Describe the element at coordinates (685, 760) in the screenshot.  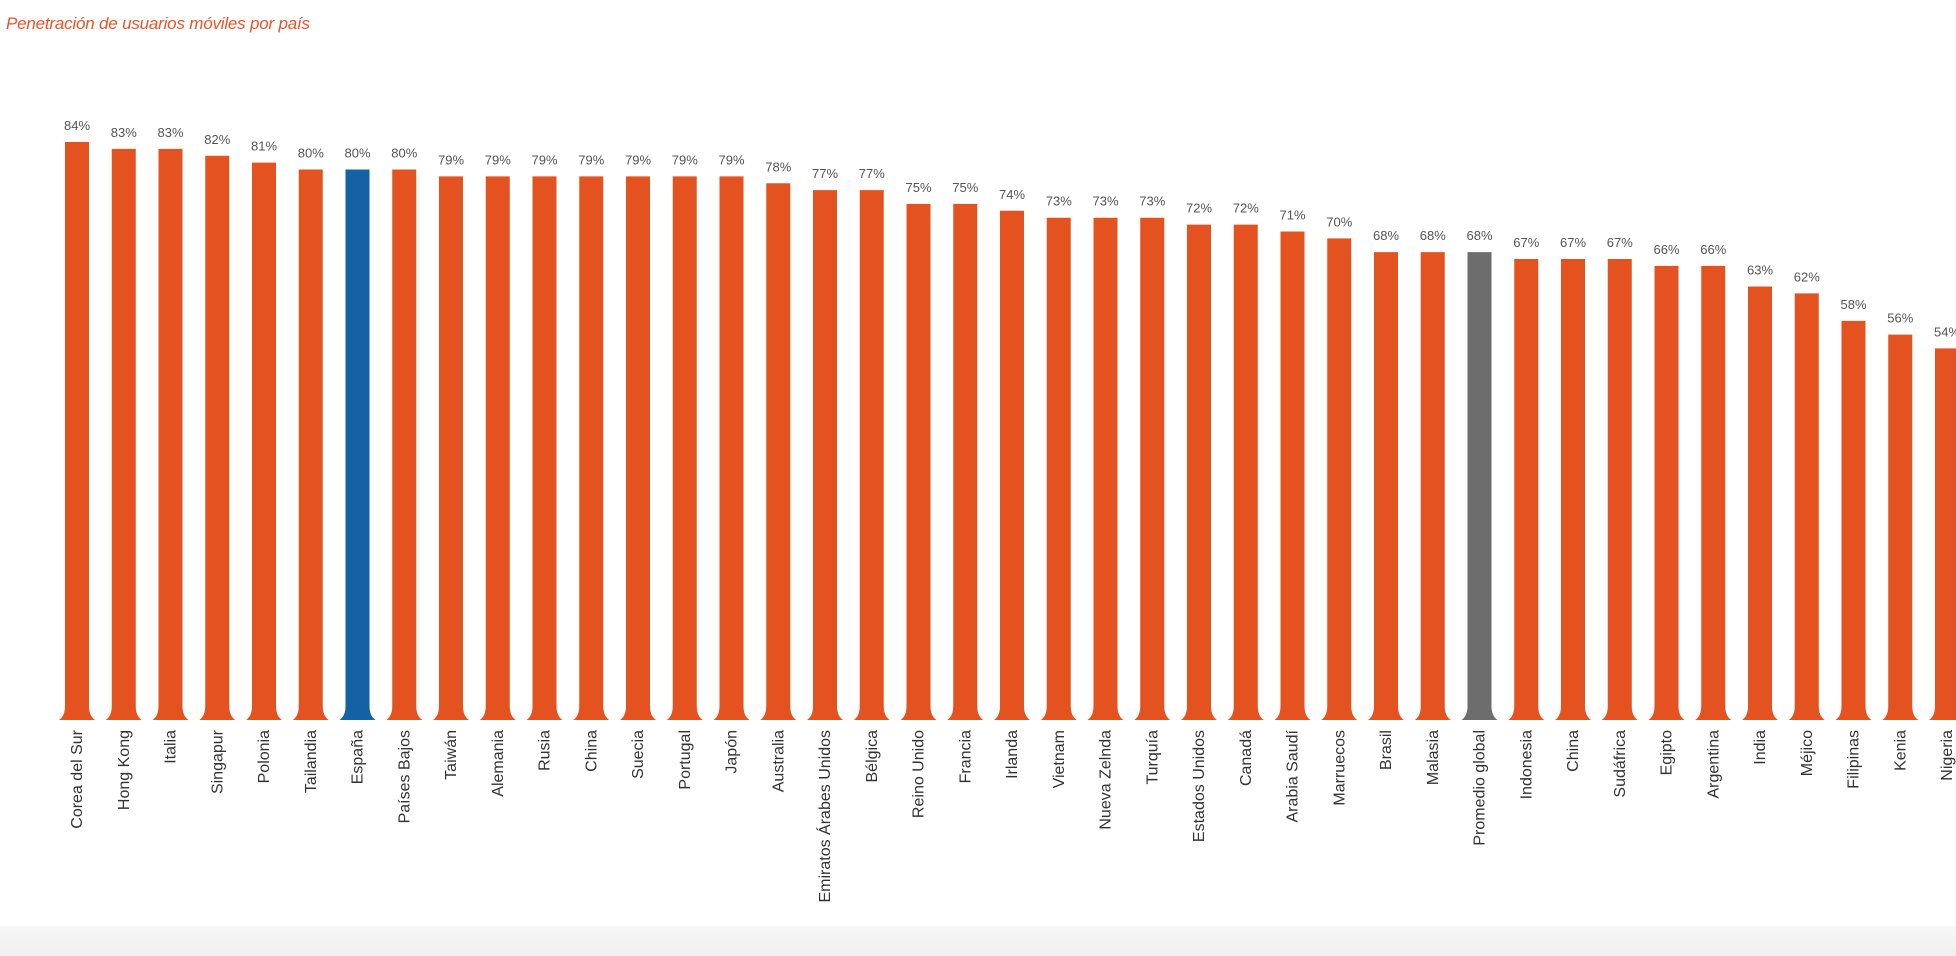
I see `category-label: Portugal` at that location.